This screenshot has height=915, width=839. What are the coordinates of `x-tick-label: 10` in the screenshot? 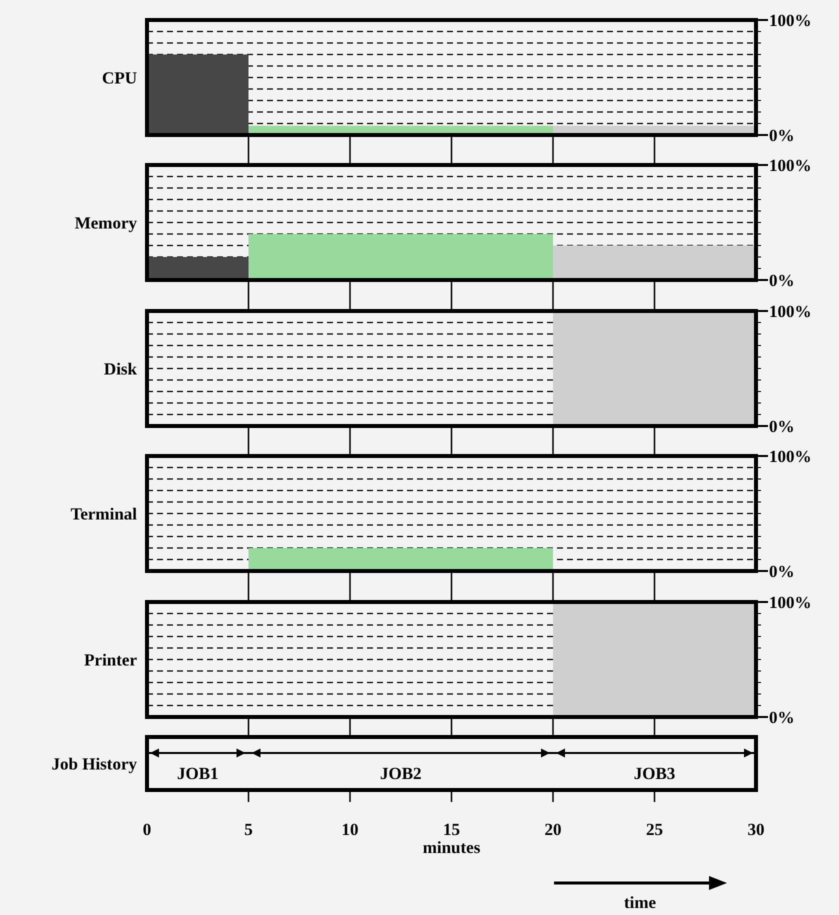 It's located at (350, 829).